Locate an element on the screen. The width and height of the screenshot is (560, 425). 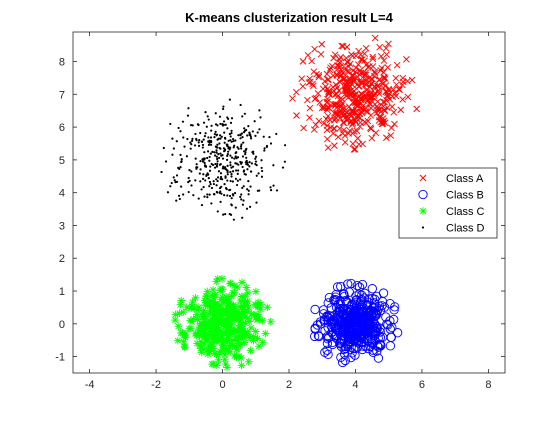
y-tick-label: -1 is located at coordinates (60, 358).